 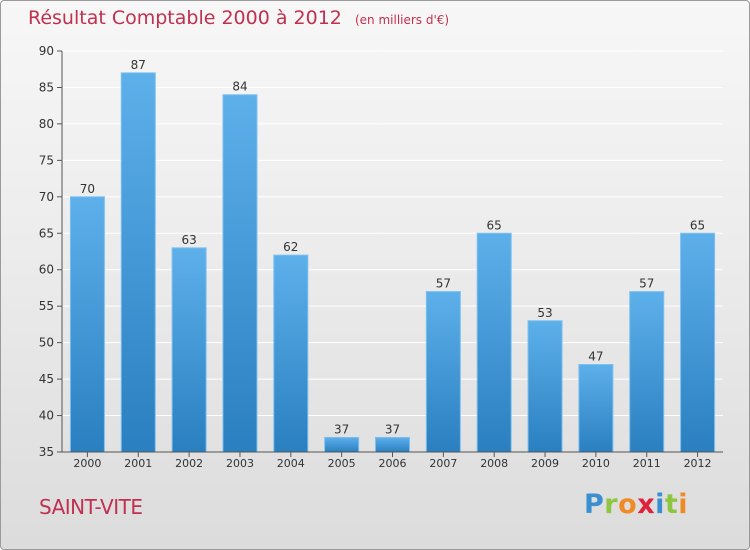 I want to click on y-tick-label: 55, so click(x=46, y=306).